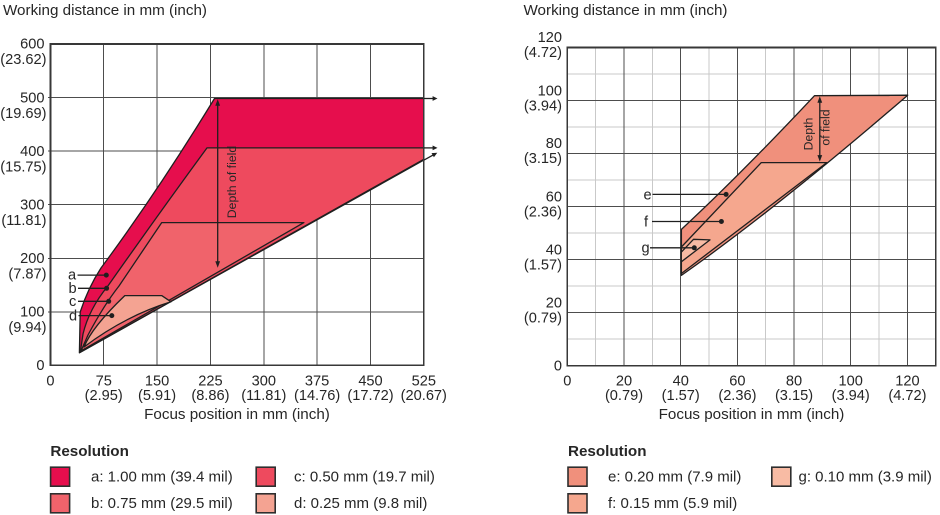 The image size is (940, 515). I want to click on svg-text: 225, so click(210, 381).